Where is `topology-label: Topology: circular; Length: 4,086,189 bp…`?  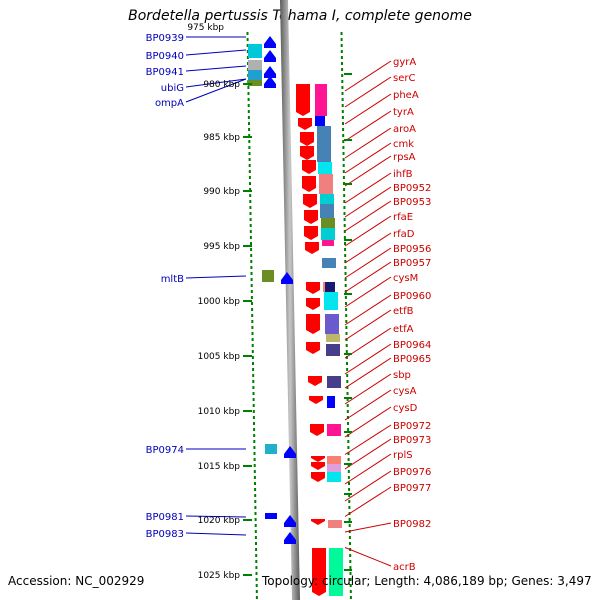
topology-label: Topology: circular; Length: 4,086,189 bp… is located at coordinates (427, 581).